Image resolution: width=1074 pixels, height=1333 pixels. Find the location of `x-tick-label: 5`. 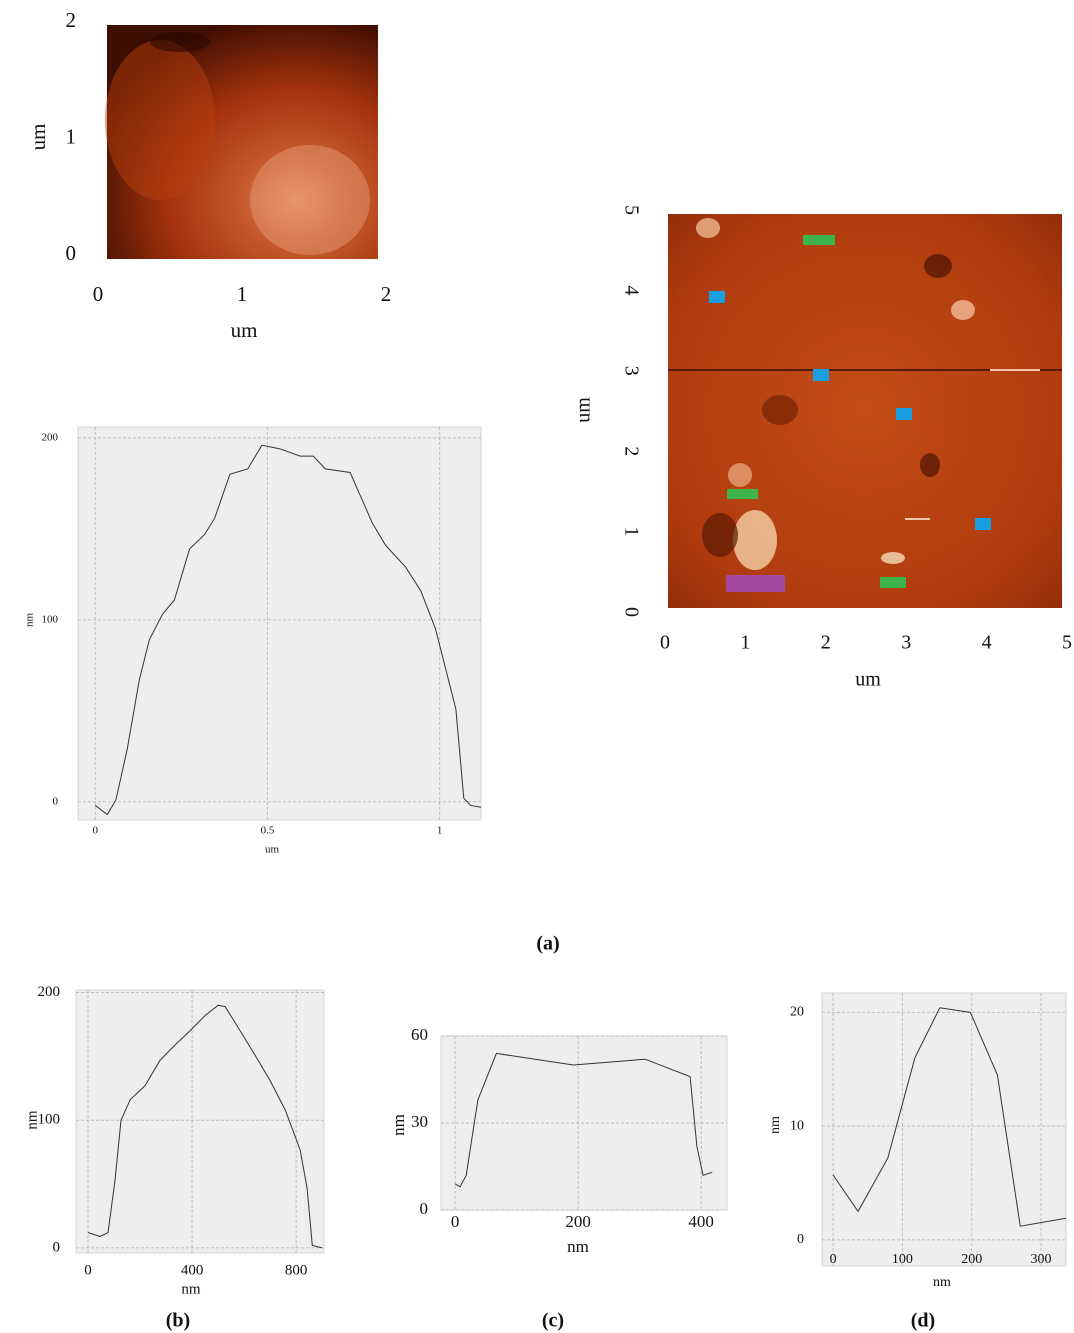

x-tick-label: 5 is located at coordinates (1067, 643).